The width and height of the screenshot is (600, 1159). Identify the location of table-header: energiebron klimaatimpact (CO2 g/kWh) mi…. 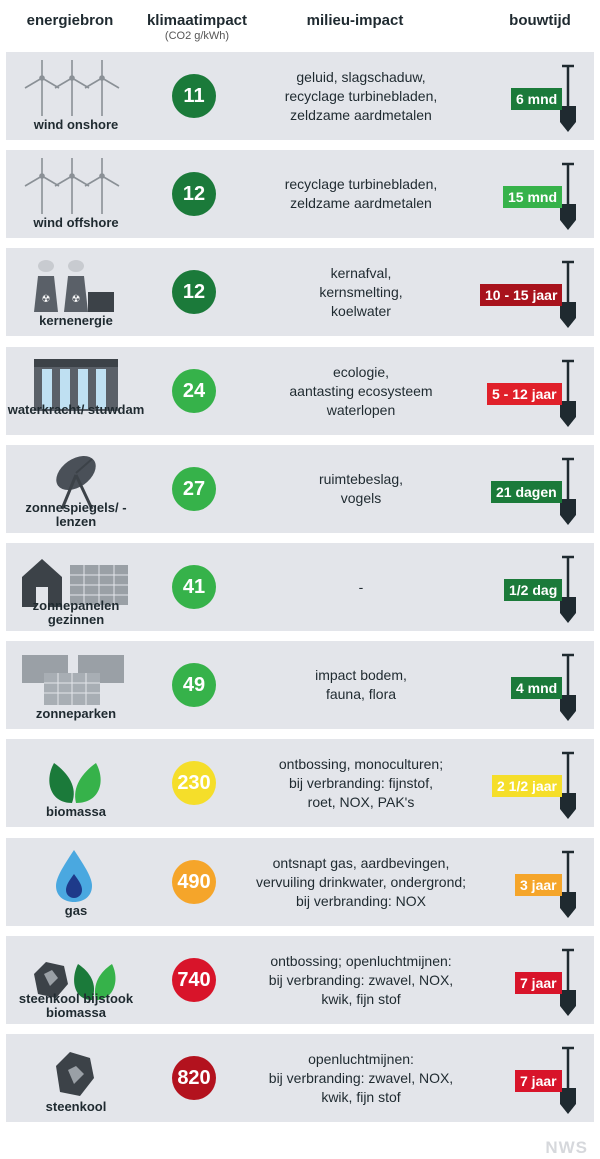
(300, 25).